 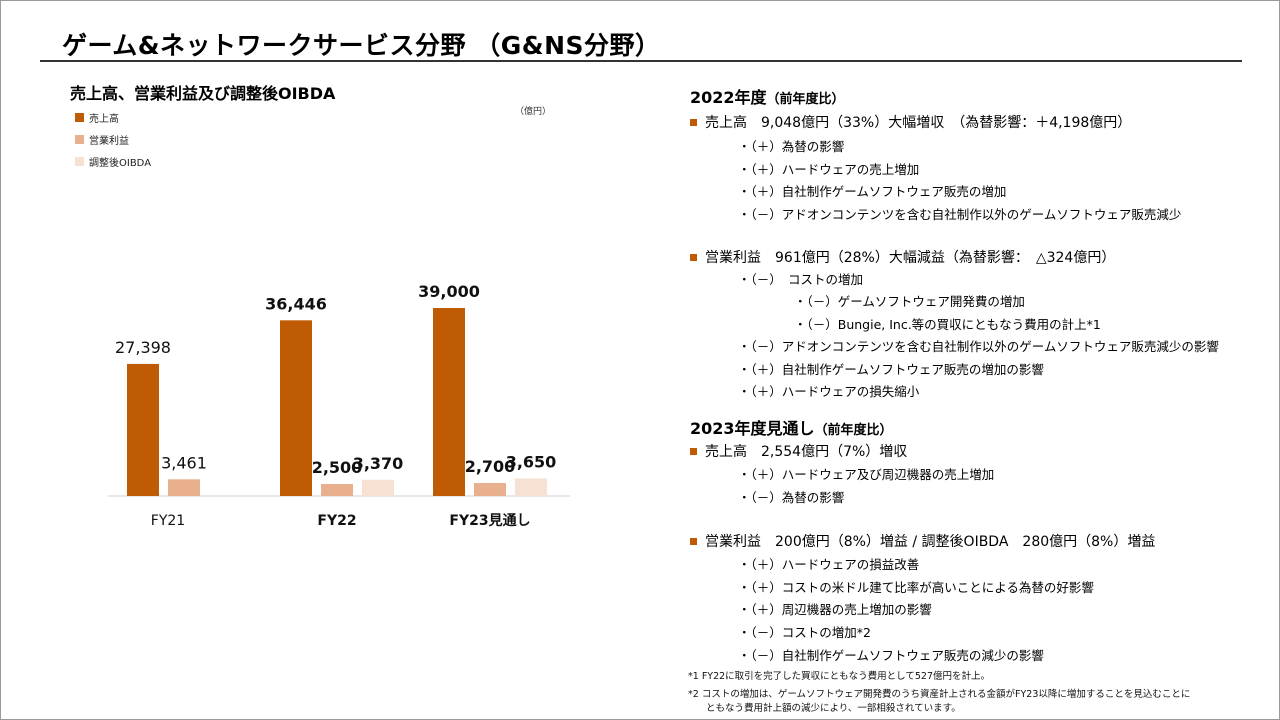 What do you see at coordinates (449, 291) in the screenshot?
I see `data-label: 39,000` at bounding box center [449, 291].